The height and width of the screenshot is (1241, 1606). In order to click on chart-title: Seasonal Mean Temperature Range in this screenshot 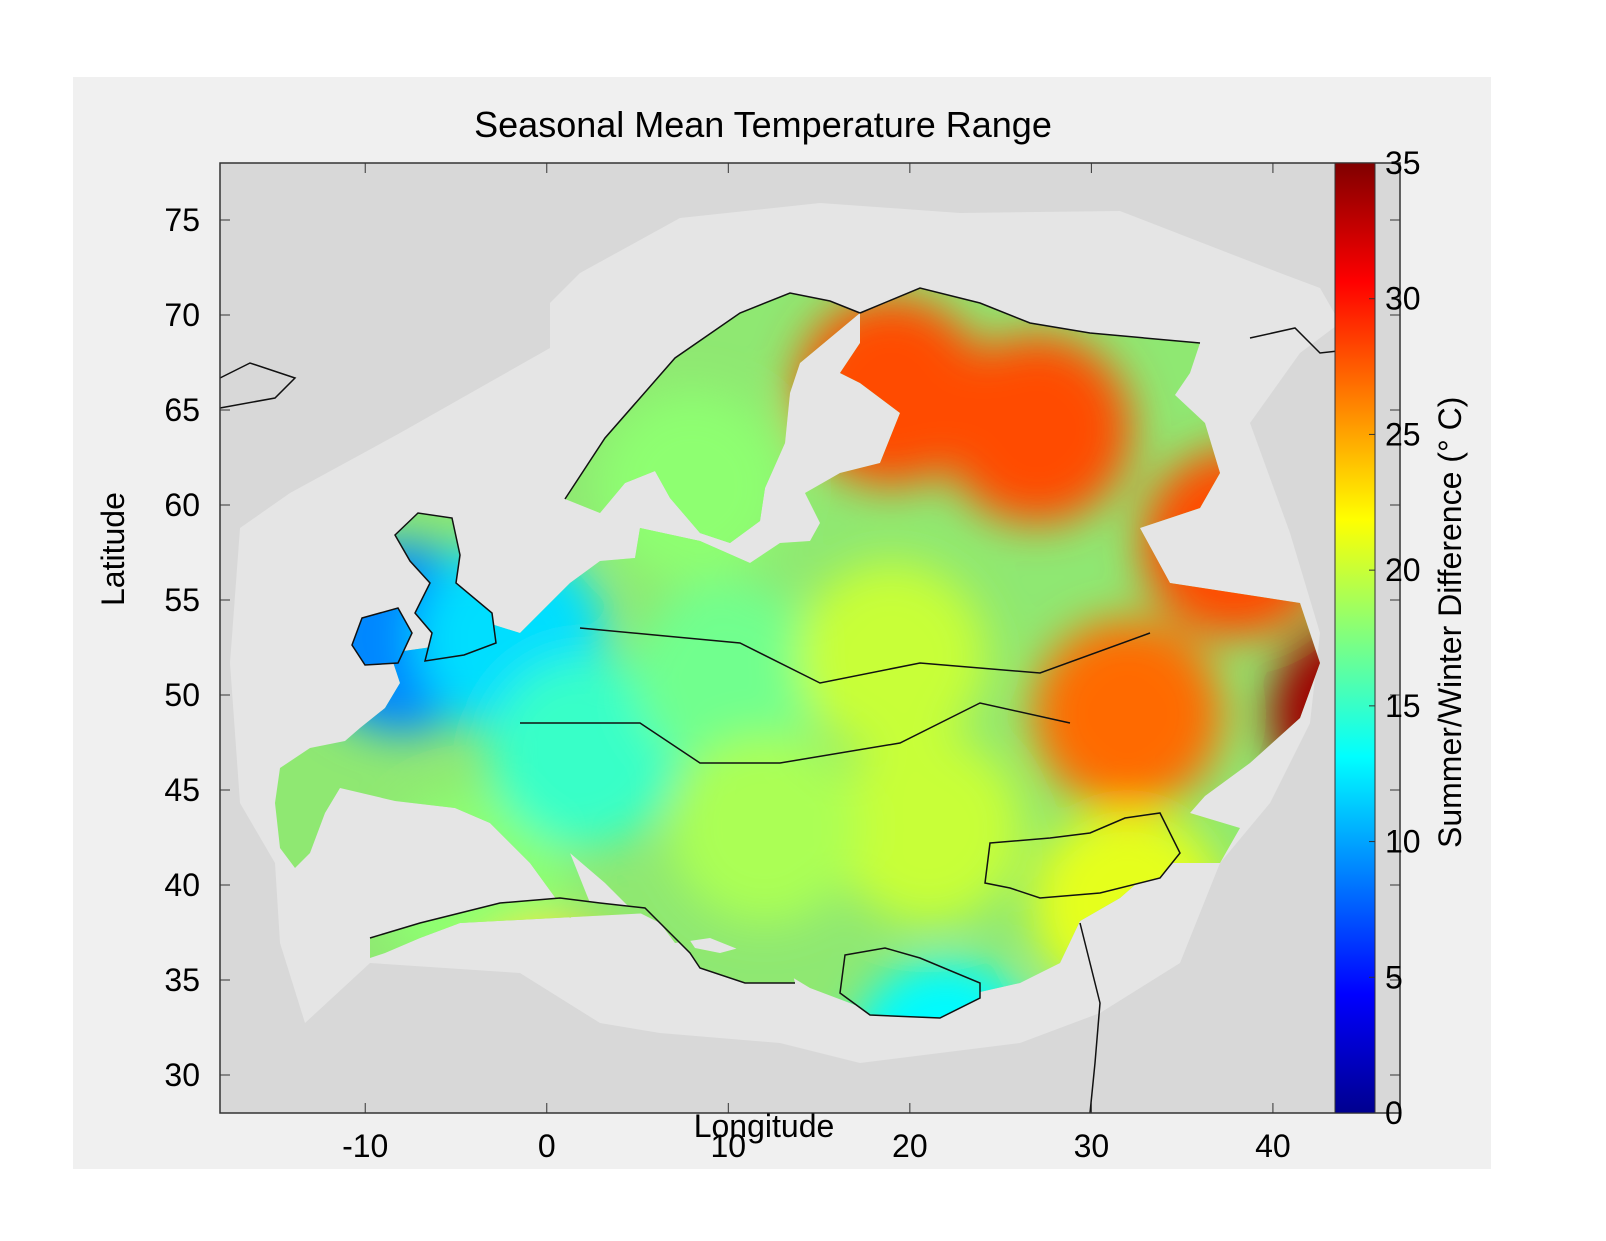, I will do `click(763, 124)`.